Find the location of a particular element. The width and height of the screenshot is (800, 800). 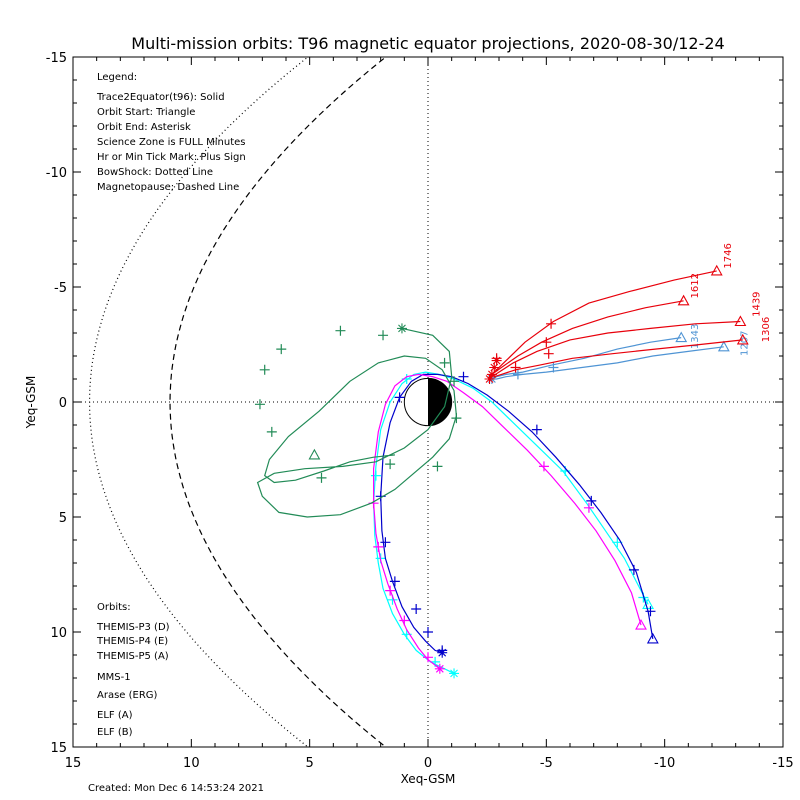

legend-heading: Legend: is located at coordinates (117, 77).